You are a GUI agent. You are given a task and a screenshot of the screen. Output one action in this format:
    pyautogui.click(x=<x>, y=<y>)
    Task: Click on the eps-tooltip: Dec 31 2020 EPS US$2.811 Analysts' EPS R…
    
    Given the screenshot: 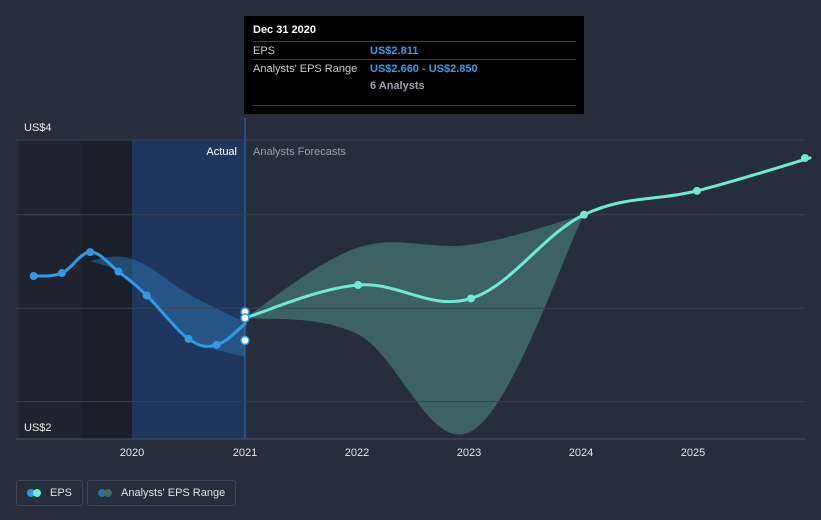 What is the action you would take?
    pyautogui.click(x=414, y=65)
    